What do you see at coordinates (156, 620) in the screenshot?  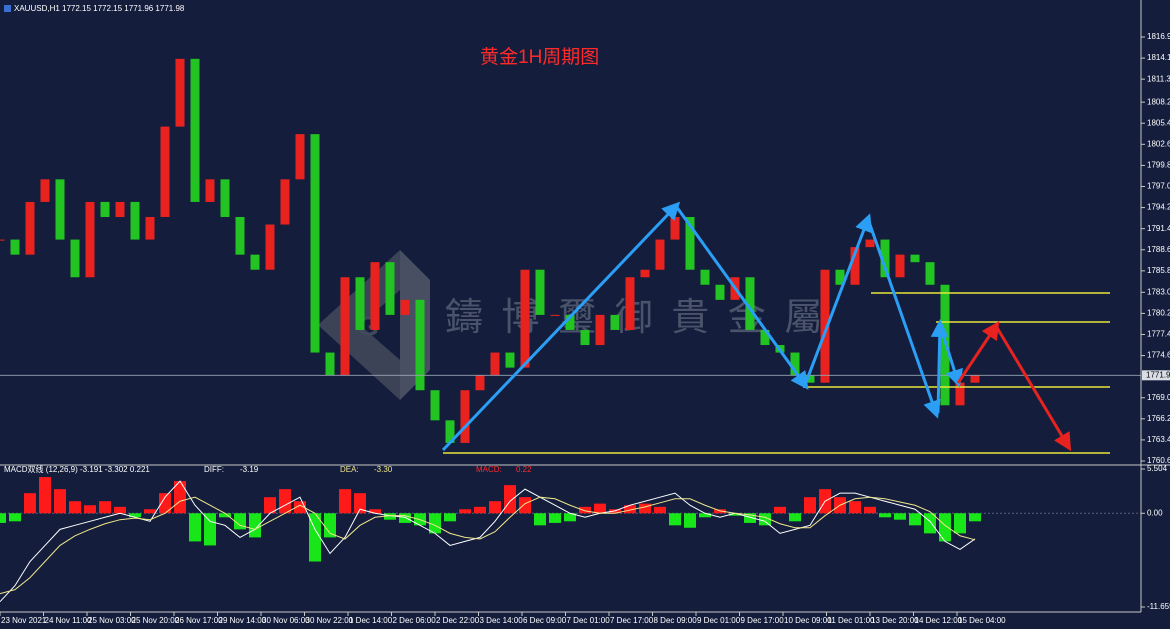 I see `x-tick-label: 25 Nov 20:00` at bounding box center [156, 620].